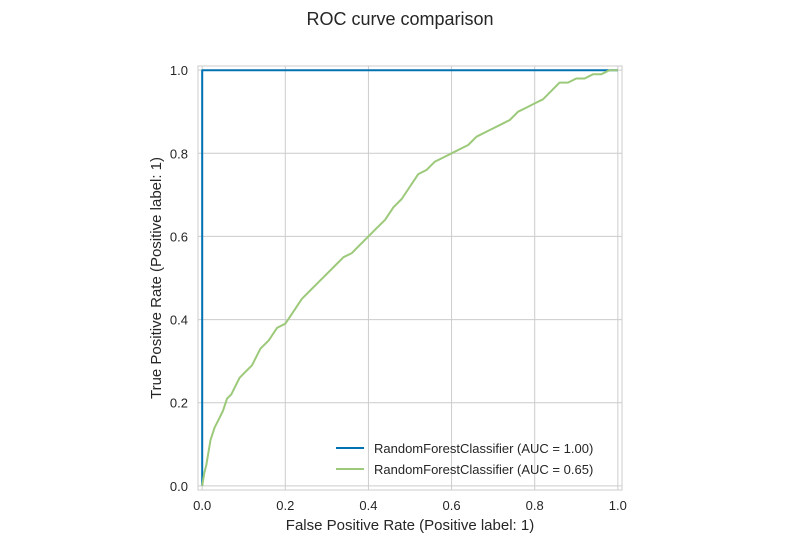 The height and width of the screenshot is (550, 800). Describe the element at coordinates (410, 525) in the screenshot. I see `x-axis-label: False Positive Rate (Positive label: 1)` at that location.